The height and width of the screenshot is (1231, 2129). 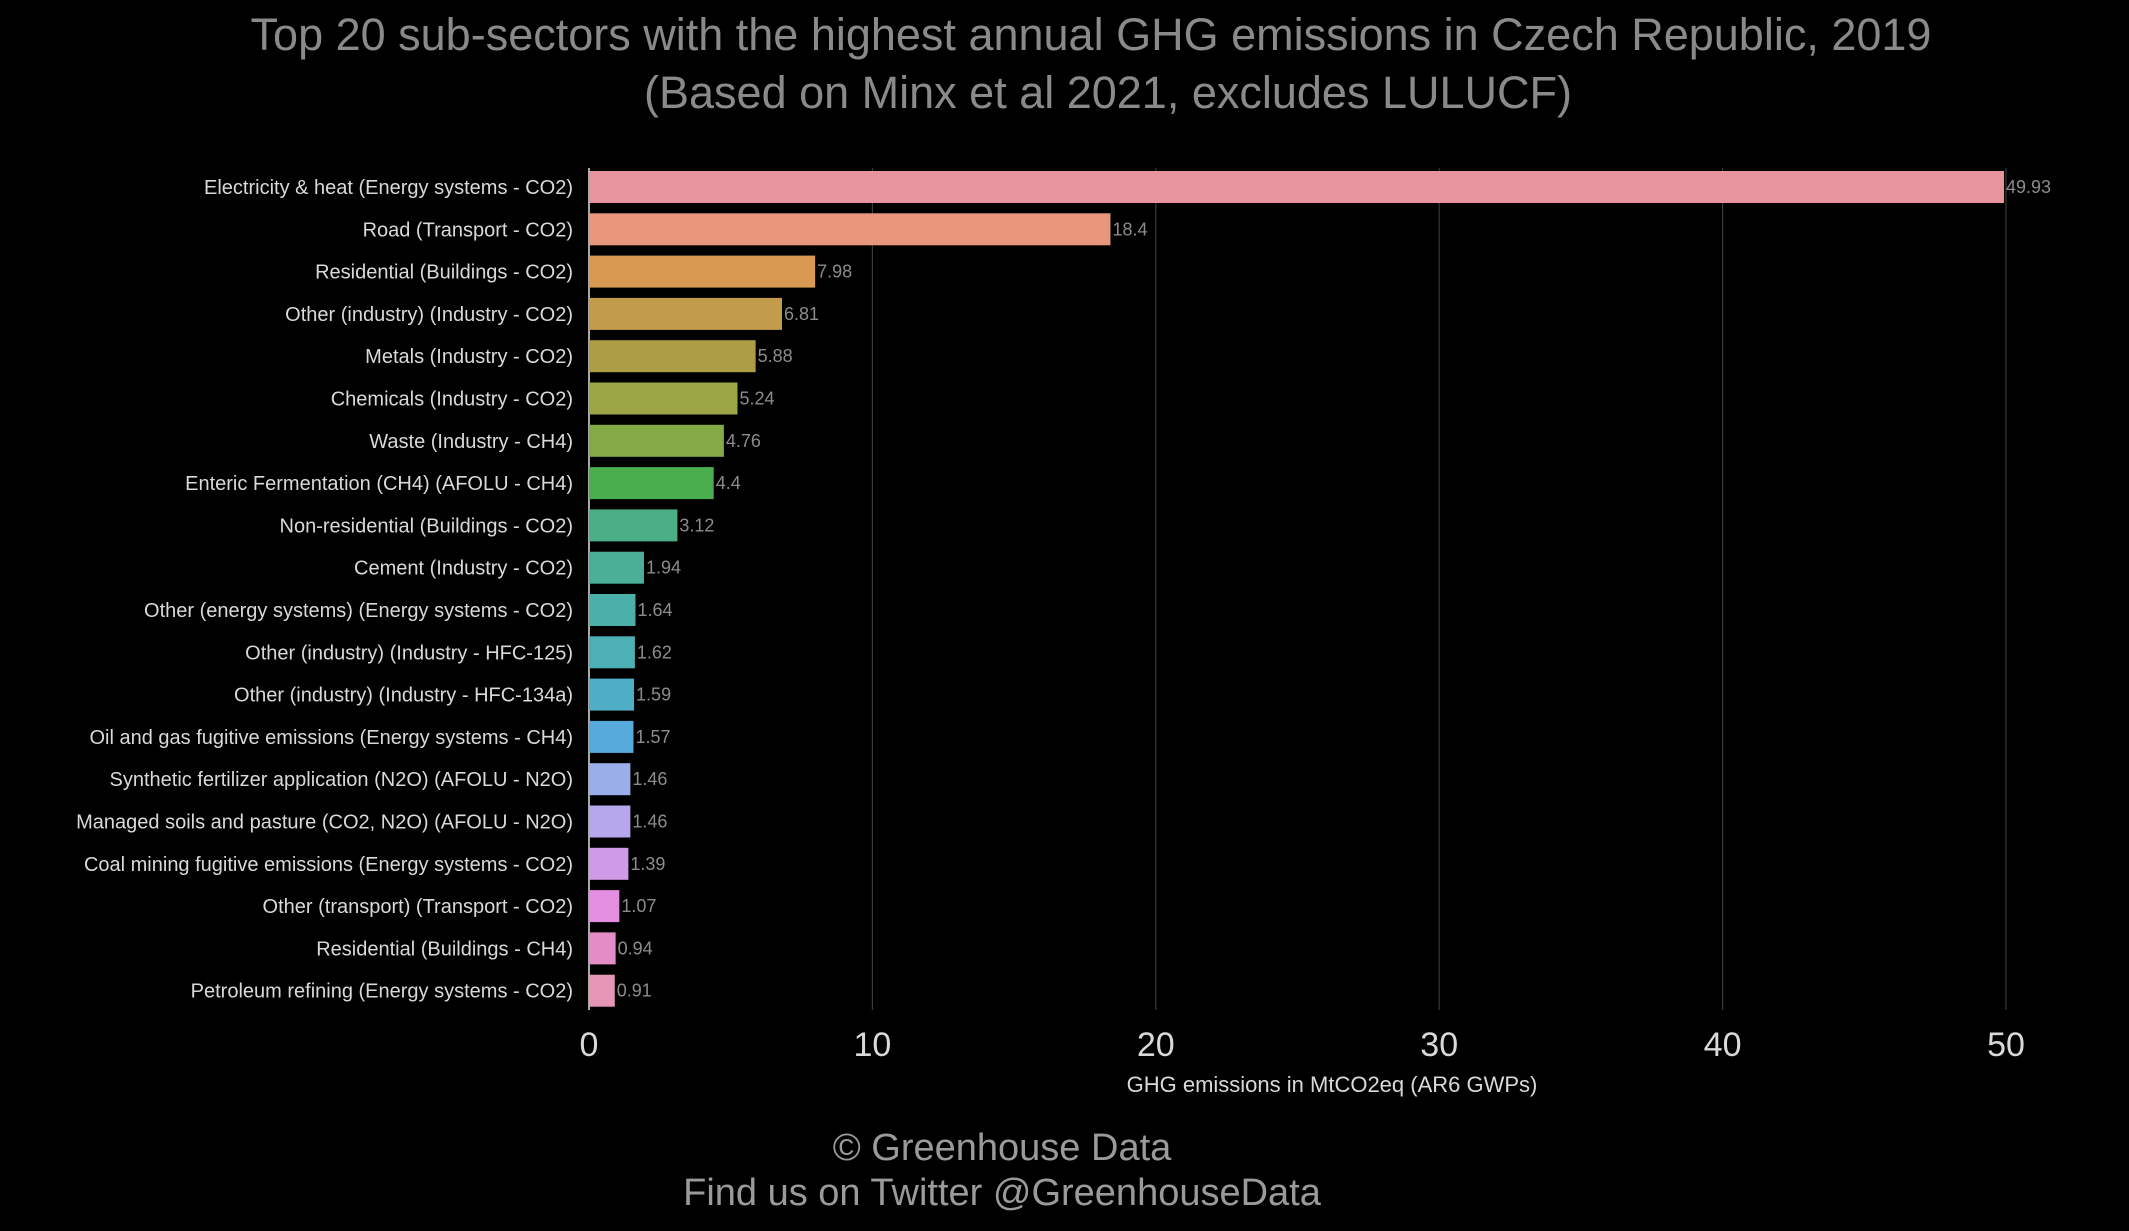 What do you see at coordinates (403, 696) in the screenshot?
I see `category-label: Other (industry) (Industry - HFC-134a)` at bounding box center [403, 696].